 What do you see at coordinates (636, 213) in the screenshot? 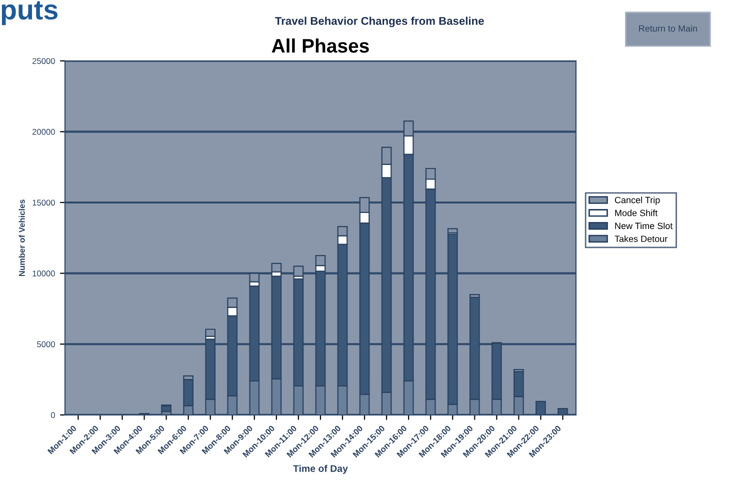
I see `legend-label: Mode Shift` at bounding box center [636, 213].